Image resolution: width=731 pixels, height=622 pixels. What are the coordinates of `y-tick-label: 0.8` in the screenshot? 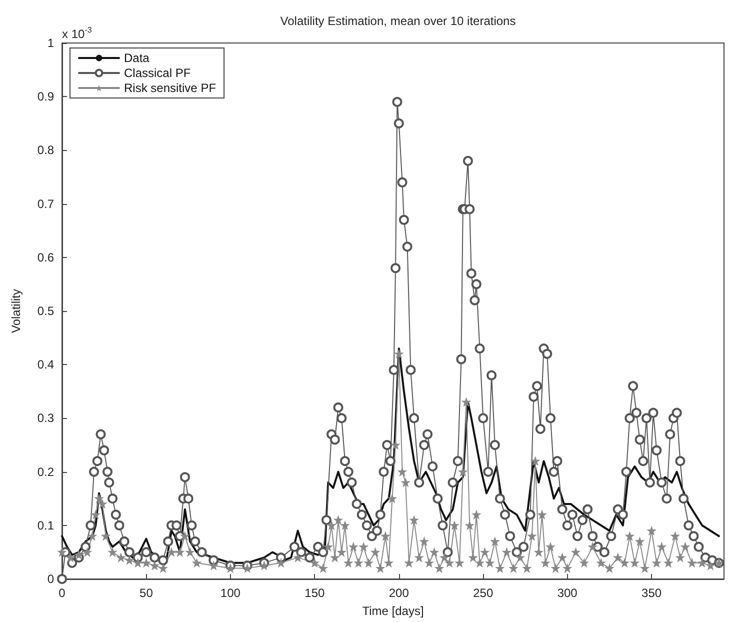 It's located at (45, 150).